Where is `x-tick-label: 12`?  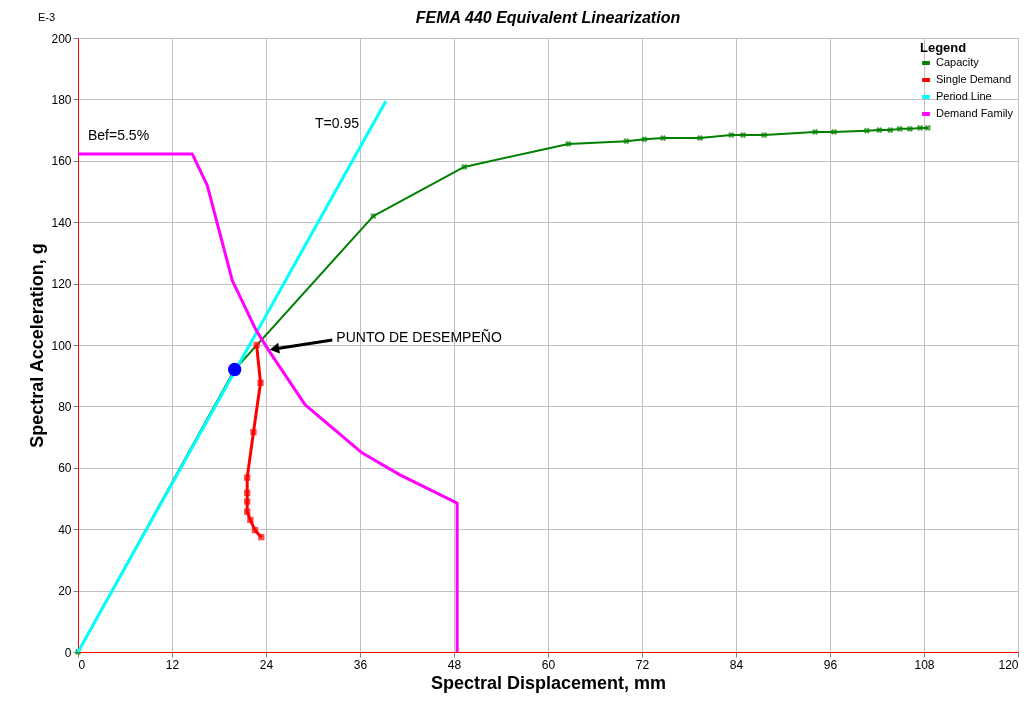
x-tick-label: 12 is located at coordinates (172, 664).